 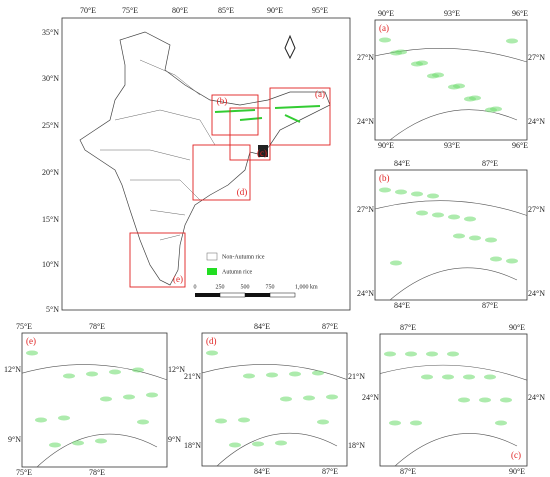 I want to click on legend-swatch, so click(x=212, y=271).